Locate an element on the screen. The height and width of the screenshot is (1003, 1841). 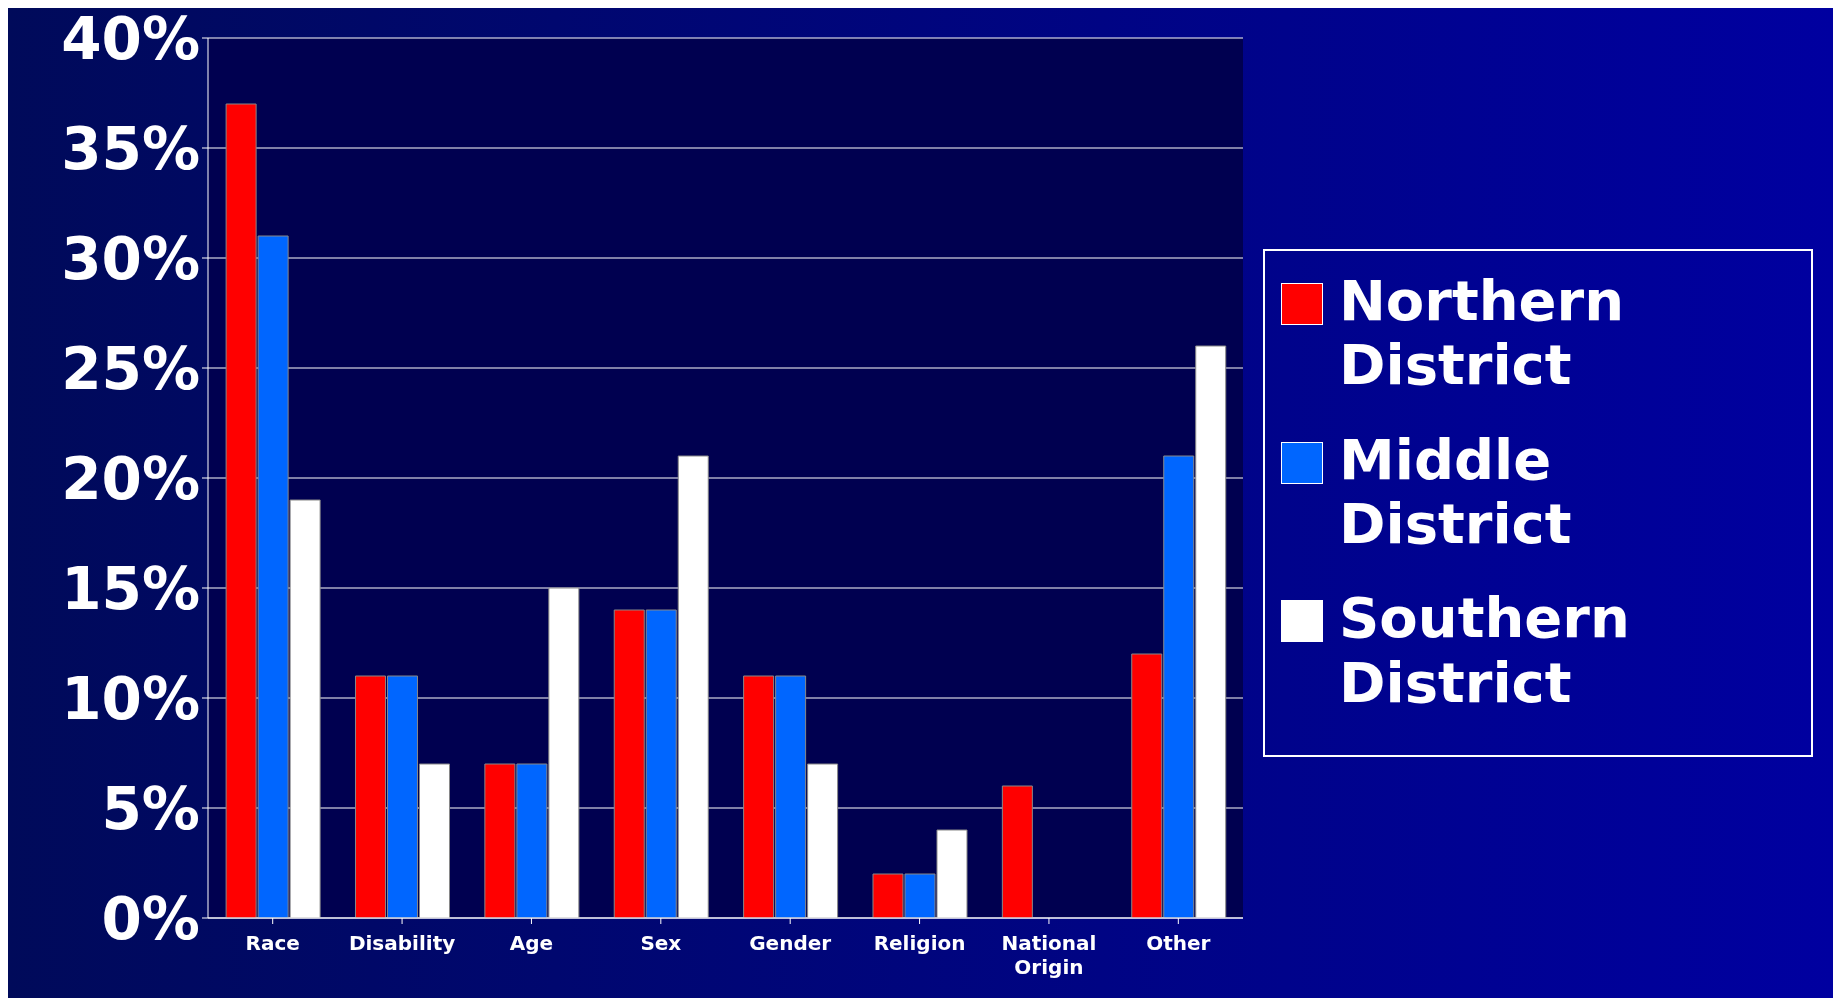
y-tick-label: 0% is located at coordinates (150, 918).